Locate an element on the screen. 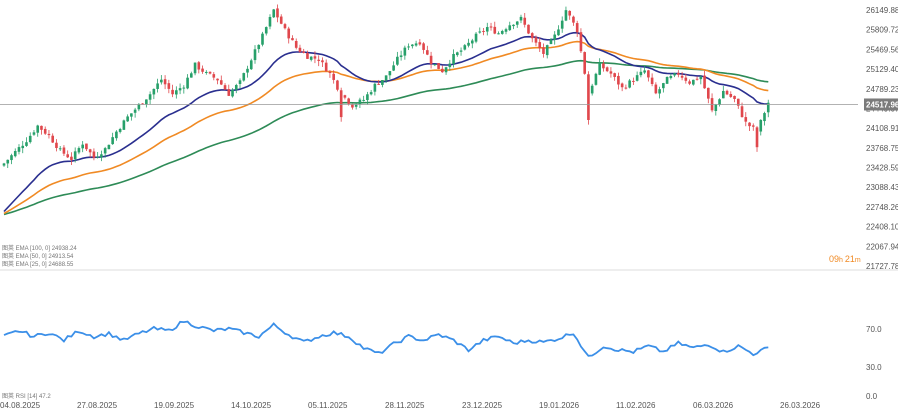 This screenshot has width=898, height=412. rsi-line is located at coordinates (386, 338).